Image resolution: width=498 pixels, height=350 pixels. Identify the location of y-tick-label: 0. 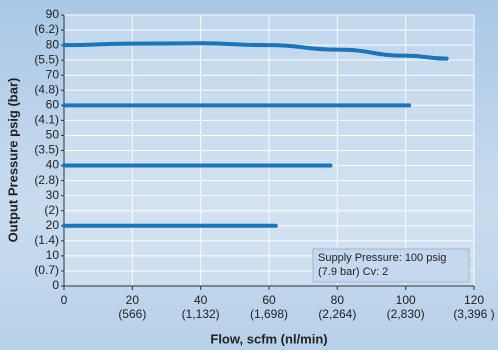
(55, 285).